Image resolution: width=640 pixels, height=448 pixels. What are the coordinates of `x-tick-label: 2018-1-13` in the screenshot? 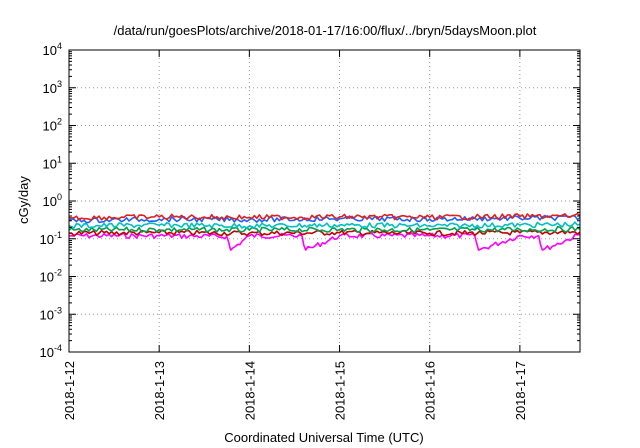 It's located at (159, 390).